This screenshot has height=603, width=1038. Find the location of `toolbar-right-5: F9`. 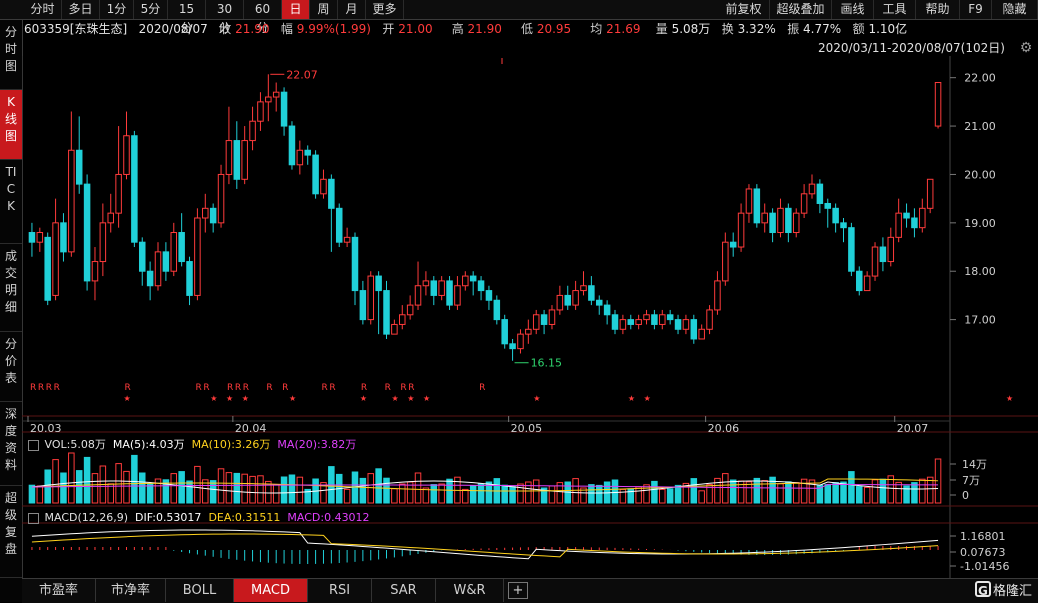

toolbar-right-5: F9 is located at coordinates (976, 9).